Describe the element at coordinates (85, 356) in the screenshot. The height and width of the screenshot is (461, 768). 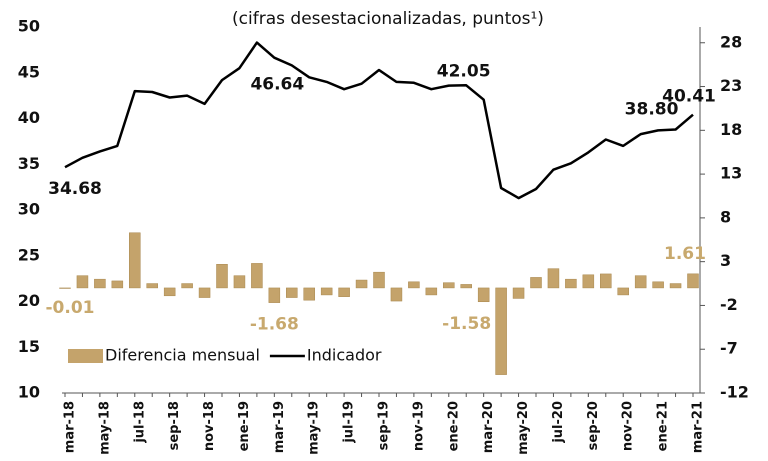
I see `legend-swatch` at that location.